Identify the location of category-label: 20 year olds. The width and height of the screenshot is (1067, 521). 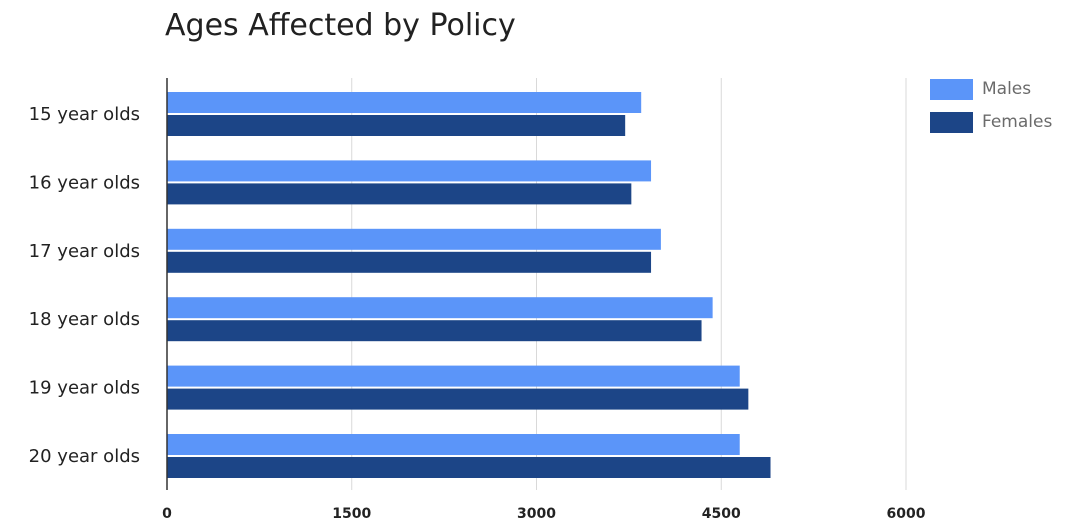
(84, 456).